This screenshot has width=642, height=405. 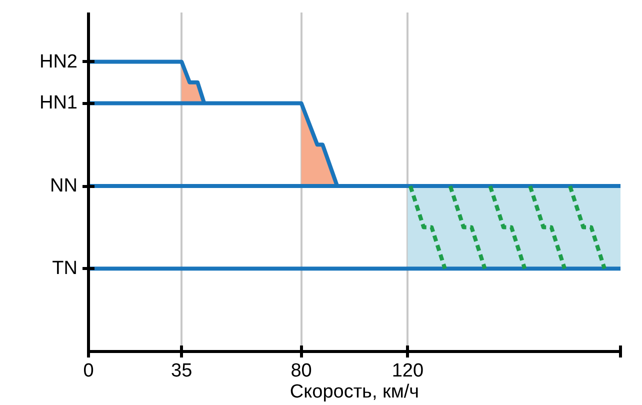 I want to click on x-tick-label: 80, so click(x=301, y=371).